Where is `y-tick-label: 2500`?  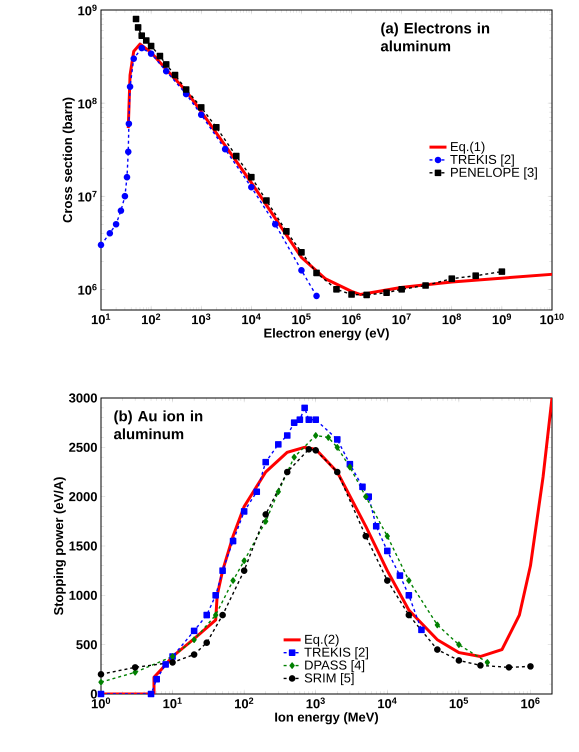 y-tick-label: 2500 is located at coordinates (83, 447).